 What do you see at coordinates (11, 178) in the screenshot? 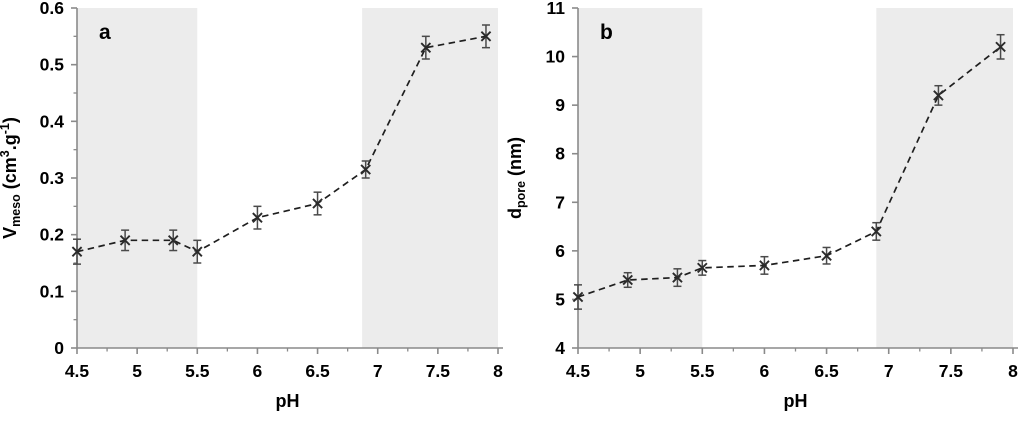
I see `y-axis-title: Vmeso (cm3.g-1)` at bounding box center [11, 178].